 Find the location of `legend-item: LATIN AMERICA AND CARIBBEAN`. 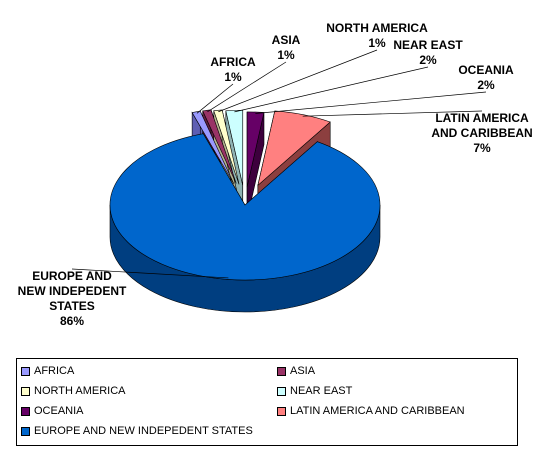

legend-item: LATIN AMERICA AND CARIBBEAN is located at coordinates (371, 411).